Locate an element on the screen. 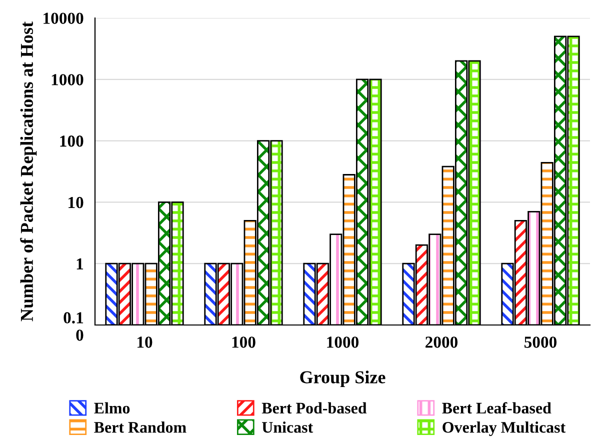 The image size is (608, 444). legend-label: Bert Leaf-based is located at coordinates (497, 408).